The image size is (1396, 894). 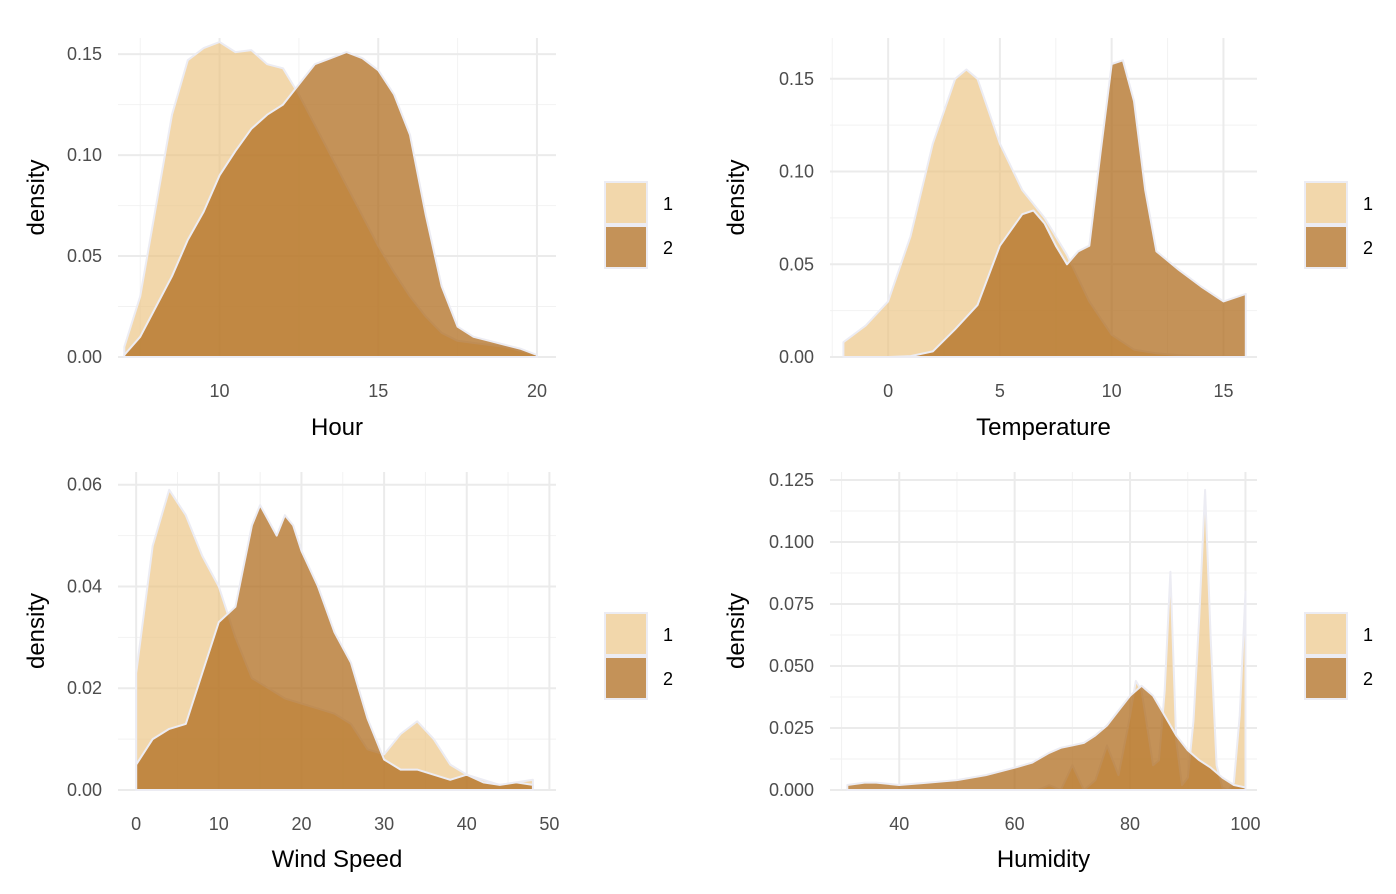 What do you see at coordinates (1000, 391) in the screenshot?
I see `x-tick-label: 5` at bounding box center [1000, 391].